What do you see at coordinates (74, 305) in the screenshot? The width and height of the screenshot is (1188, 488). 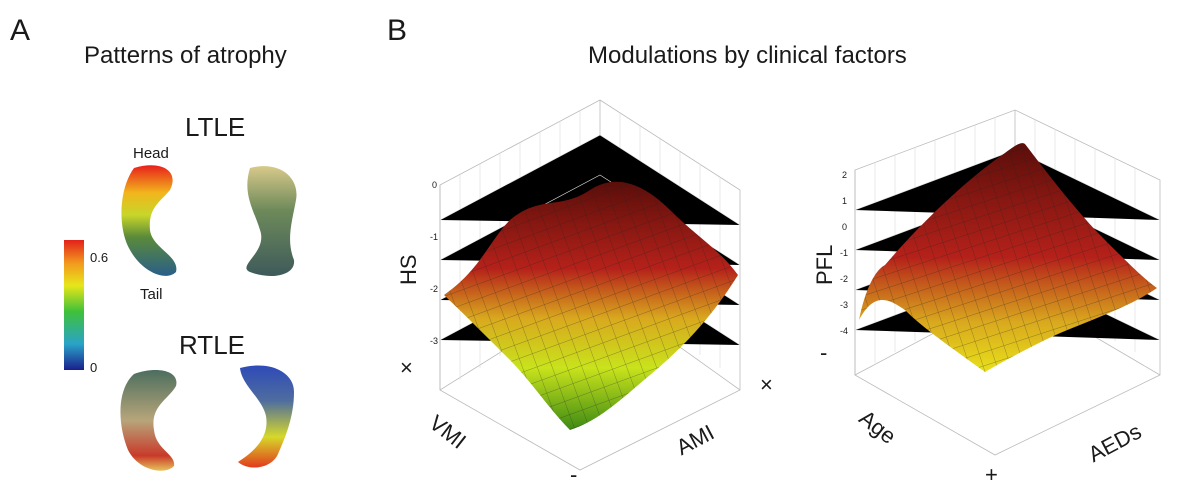 I see `colorbar` at bounding box center [74, 305].